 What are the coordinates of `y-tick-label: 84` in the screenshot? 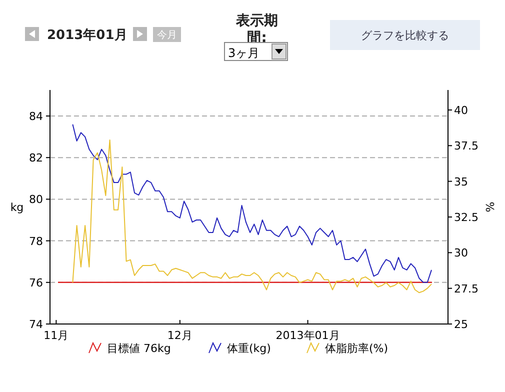 It's located at (36, 116).